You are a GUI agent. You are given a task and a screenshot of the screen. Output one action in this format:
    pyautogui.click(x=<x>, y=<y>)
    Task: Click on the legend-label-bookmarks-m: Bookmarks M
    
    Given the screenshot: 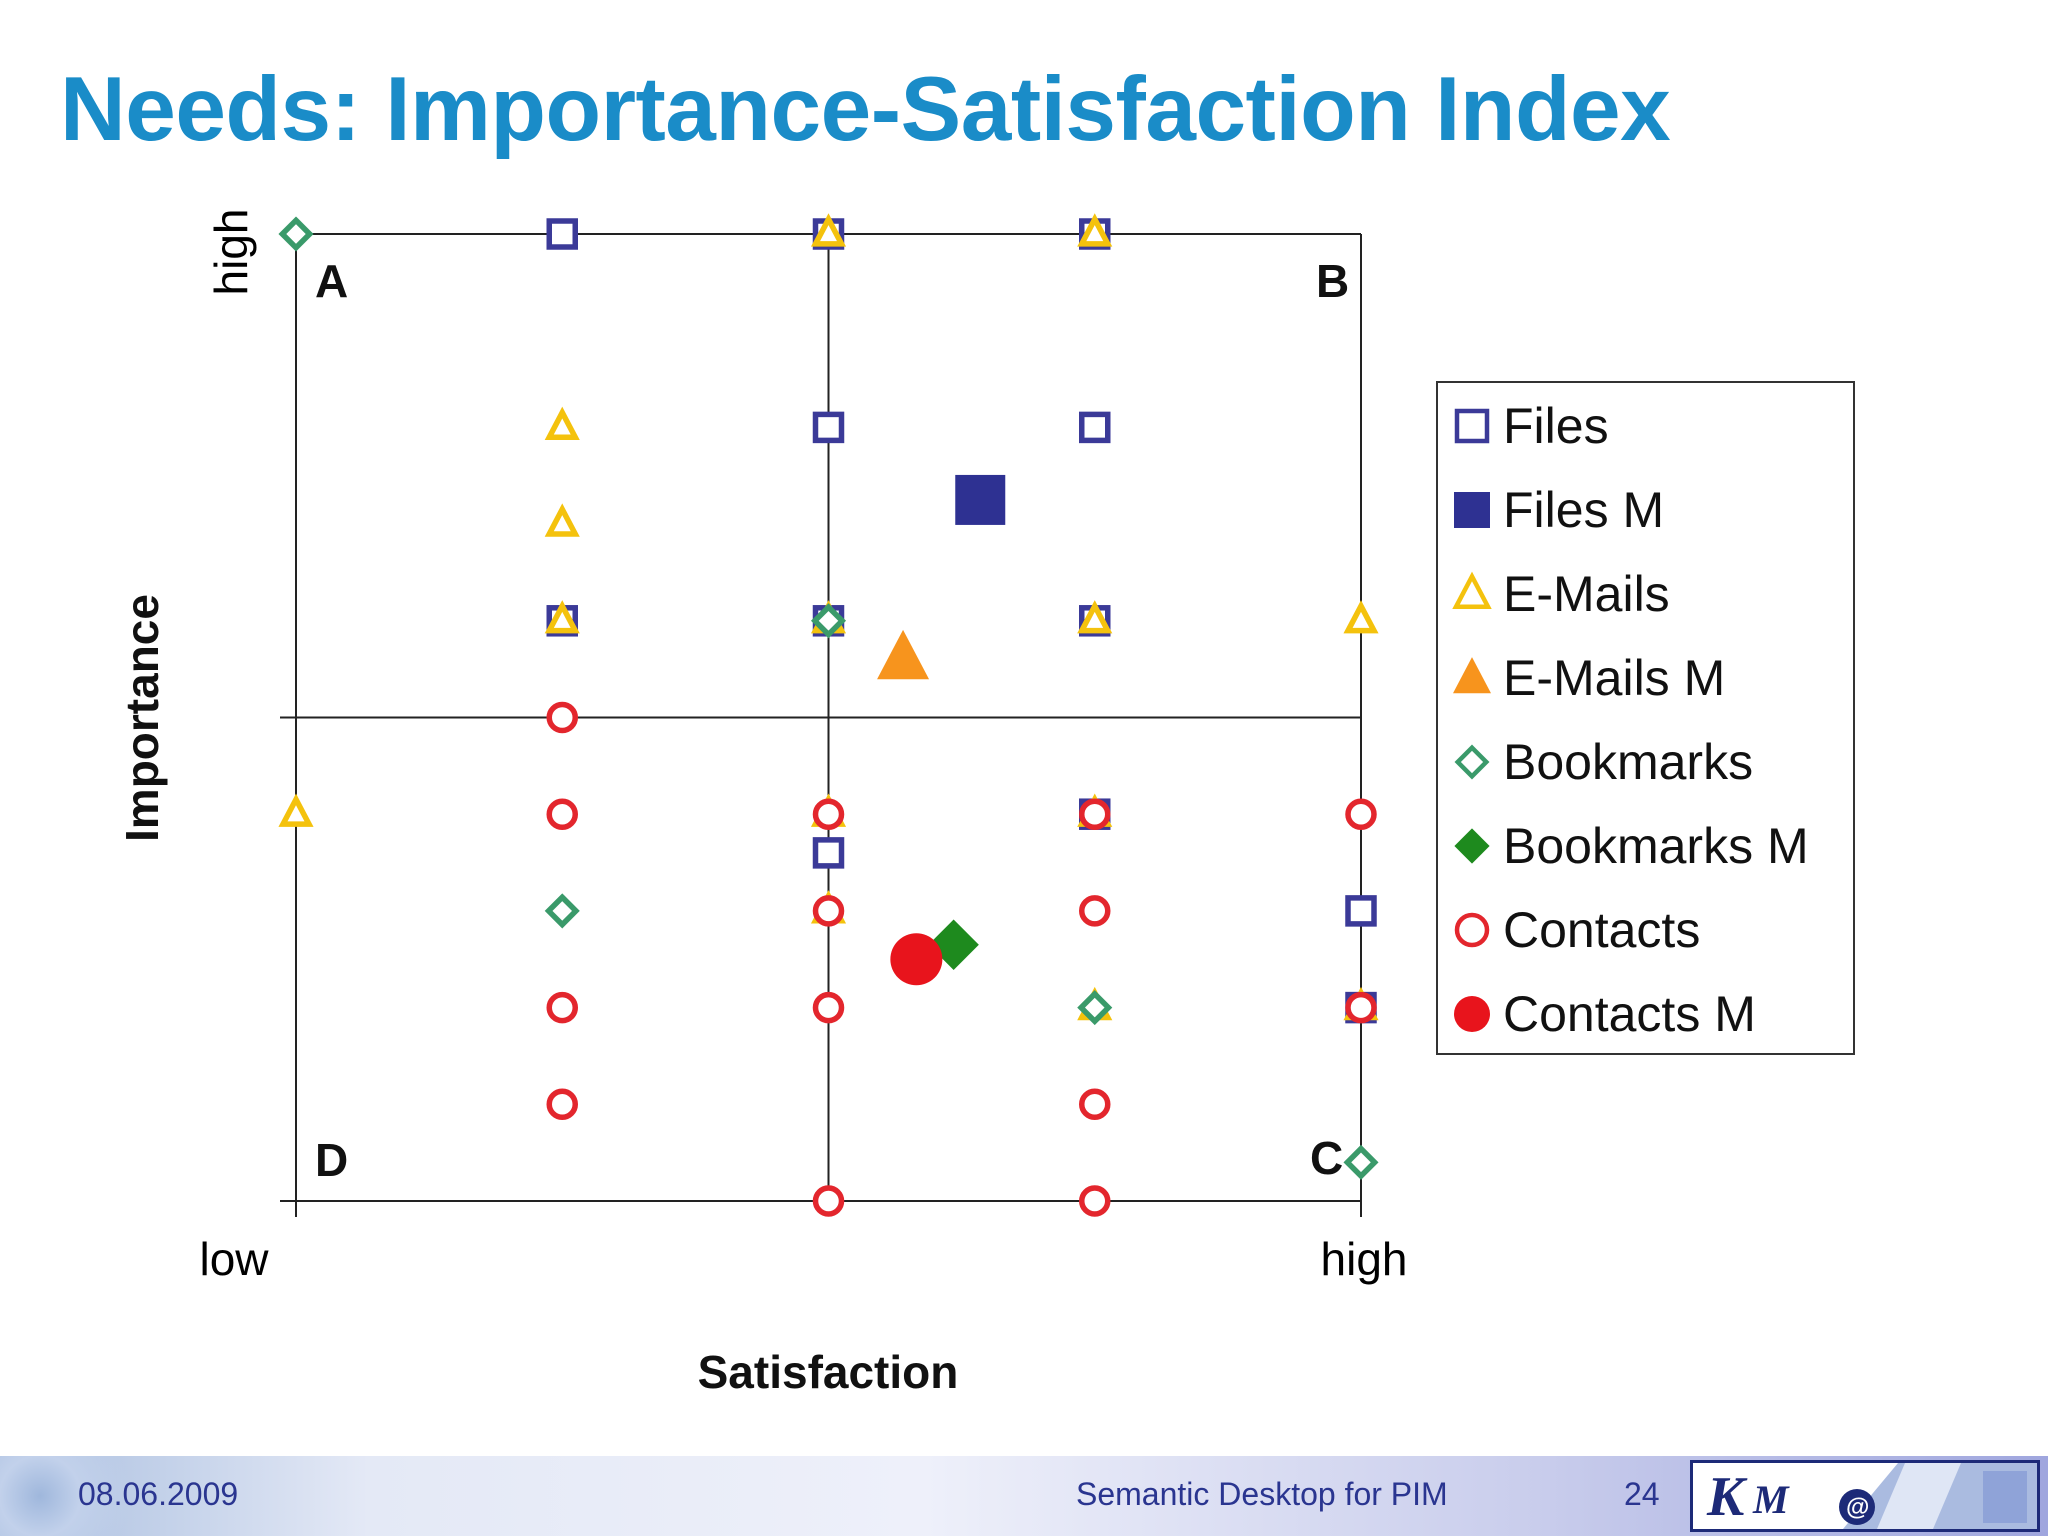 What is the action you would take?
    pyautogui.click(x=1656, y=846)
    